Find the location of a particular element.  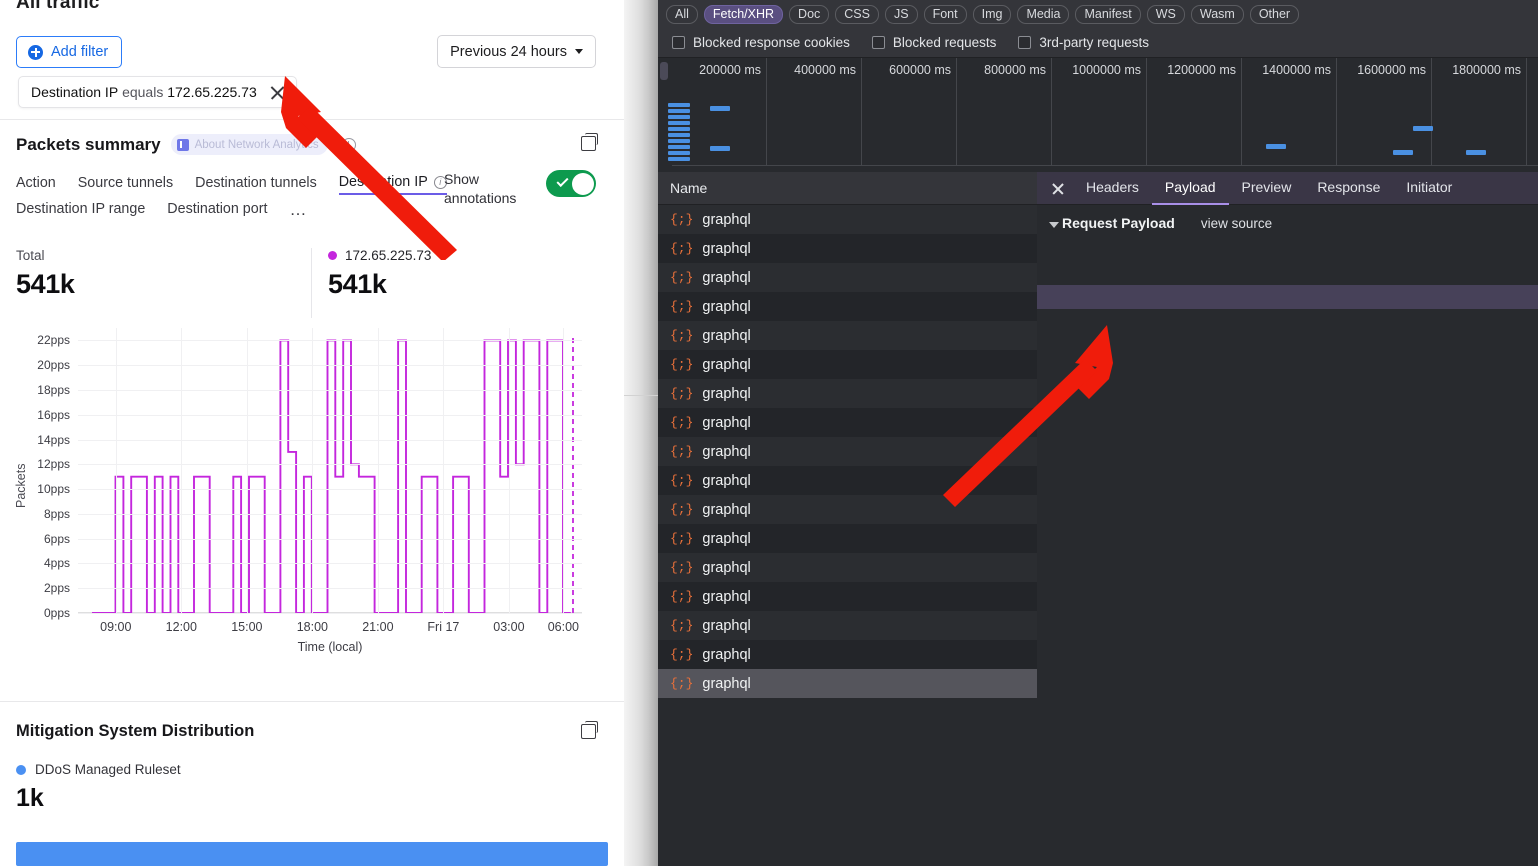

dimension-tab-action: Action is located at coordinates (36, 183).